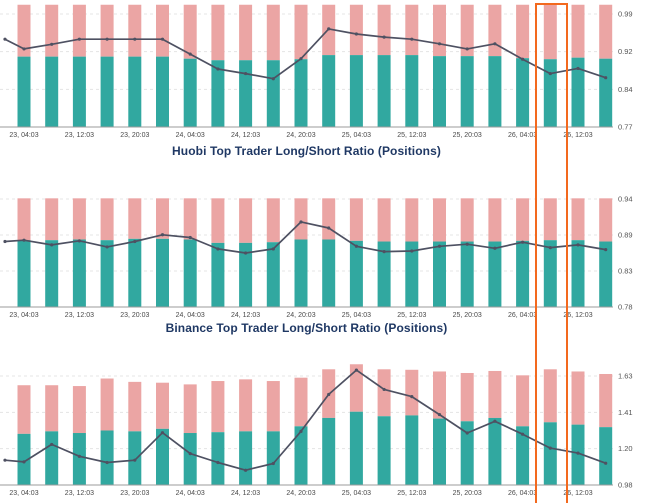 Image resolution: width=645 pixels, height=503 pixels. What do you see at coordinates (625, 234) in the screenshot?
I see `y-tick-label: 0.89` at bounding box center [625, 234].